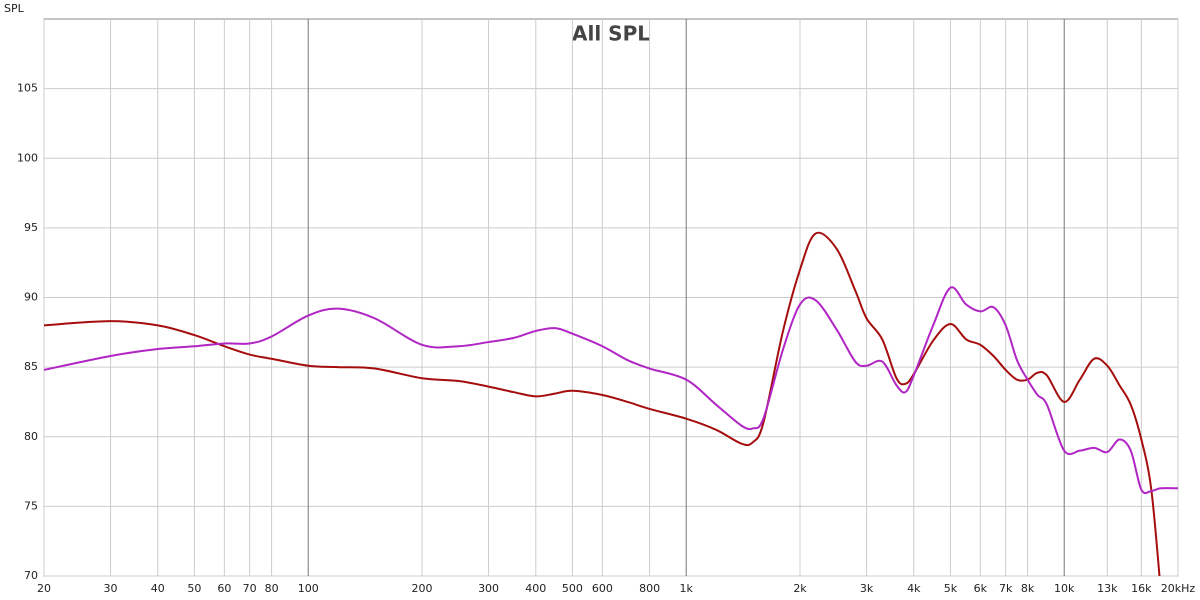 The height and width of the screenshot is (600, 1200). What do you see at coordinates (31, 297) in the screenshot?
I see `y-tick-label: 90` at bounding box center [31, 297].